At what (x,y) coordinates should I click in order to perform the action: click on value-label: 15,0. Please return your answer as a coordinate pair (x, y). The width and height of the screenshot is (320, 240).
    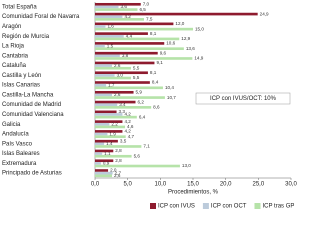
    Looking at the image, I should click on (199, 28).